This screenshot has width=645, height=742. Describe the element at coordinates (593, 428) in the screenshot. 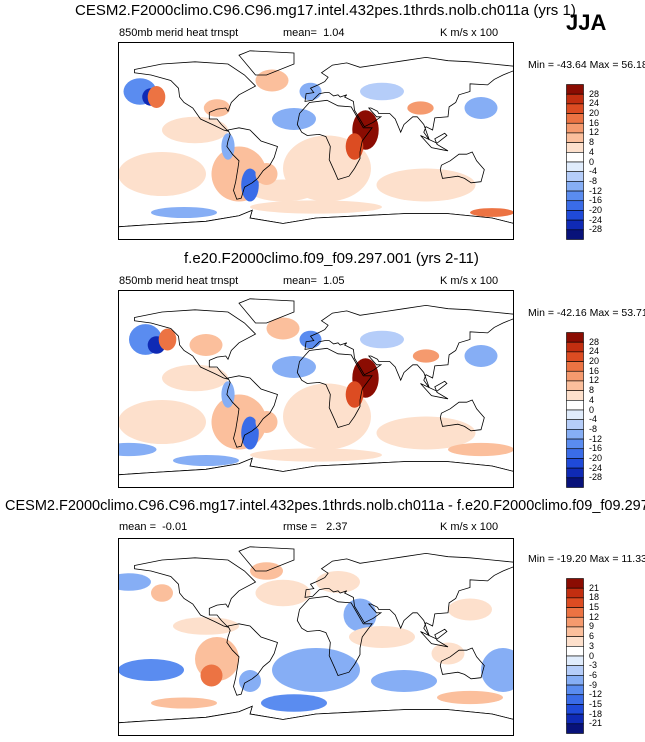

I see `colorbar-tick-label: -8` at that location.